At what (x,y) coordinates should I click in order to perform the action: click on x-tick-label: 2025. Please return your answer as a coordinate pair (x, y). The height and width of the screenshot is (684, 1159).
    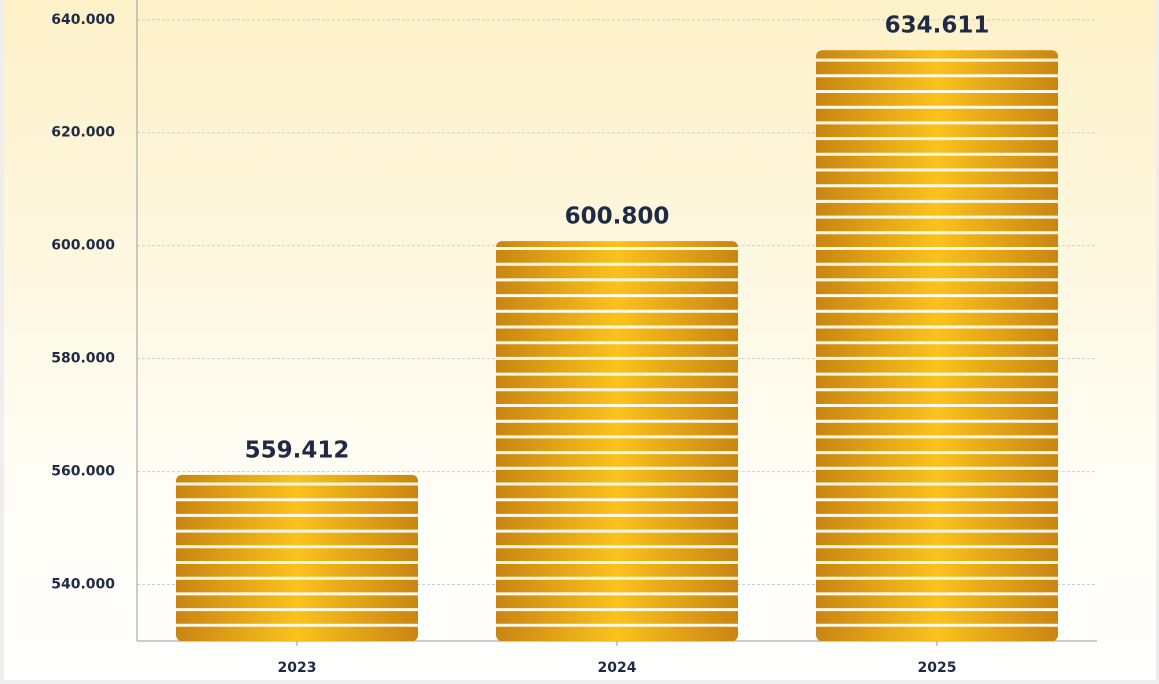
    Looking at the image, I should click on (937, 668).